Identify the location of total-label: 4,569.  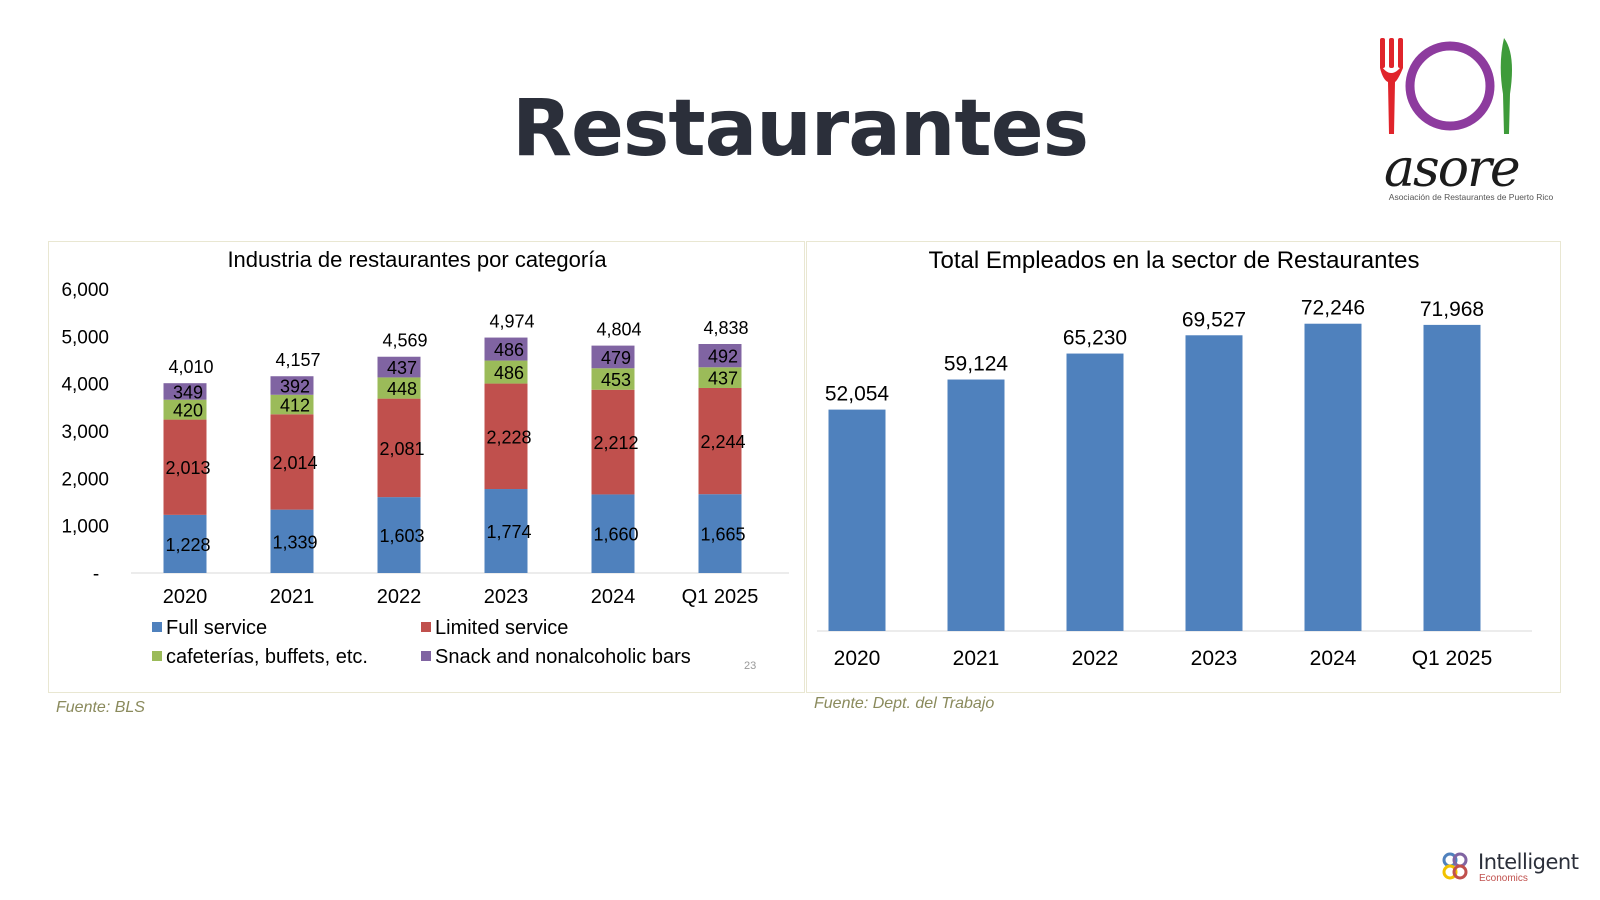
(404, 341).